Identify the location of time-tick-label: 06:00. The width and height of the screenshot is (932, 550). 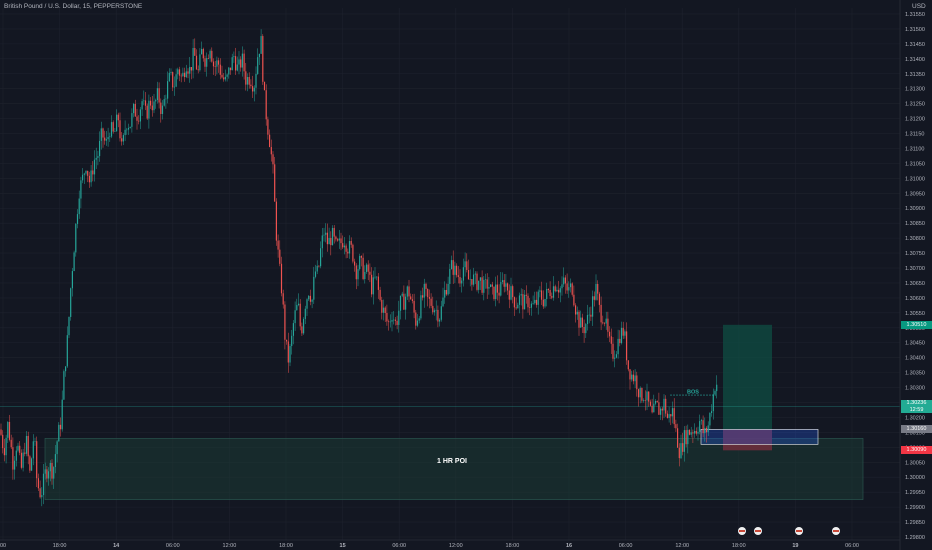
(626, 546).